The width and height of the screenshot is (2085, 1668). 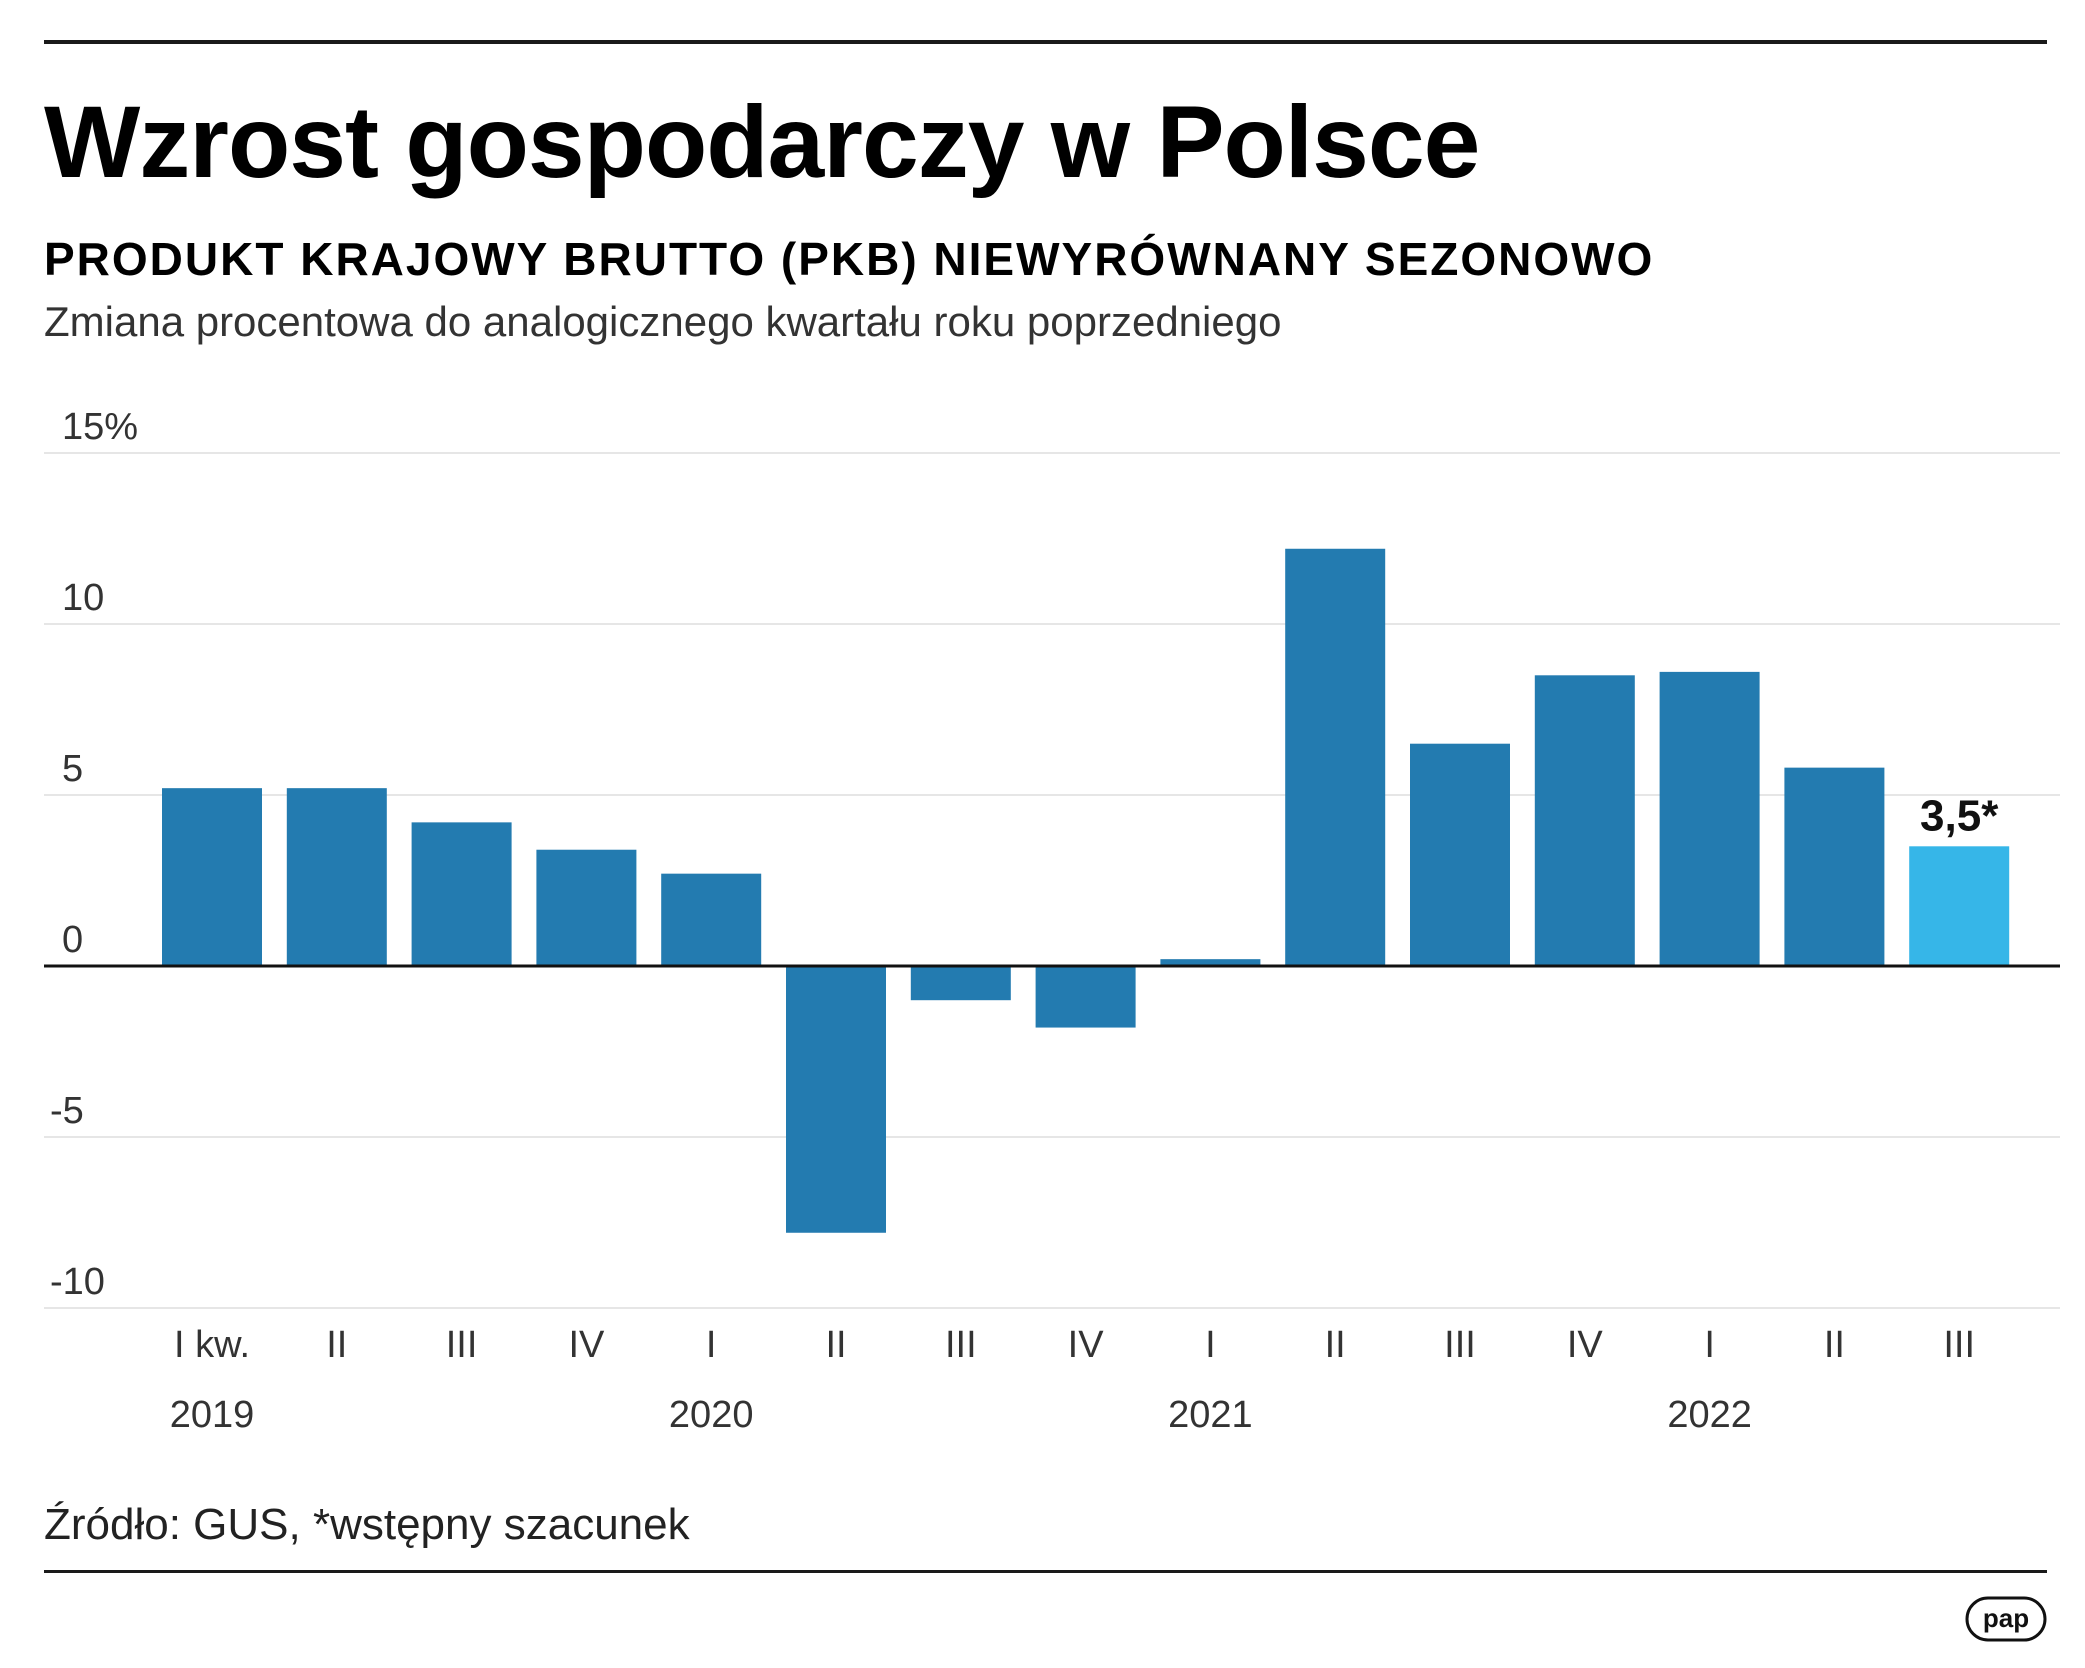 What do you see at coordinates (72, 940) in the screenshot?
I see `y-tick-label: 0` at bounding box center [72, 940].